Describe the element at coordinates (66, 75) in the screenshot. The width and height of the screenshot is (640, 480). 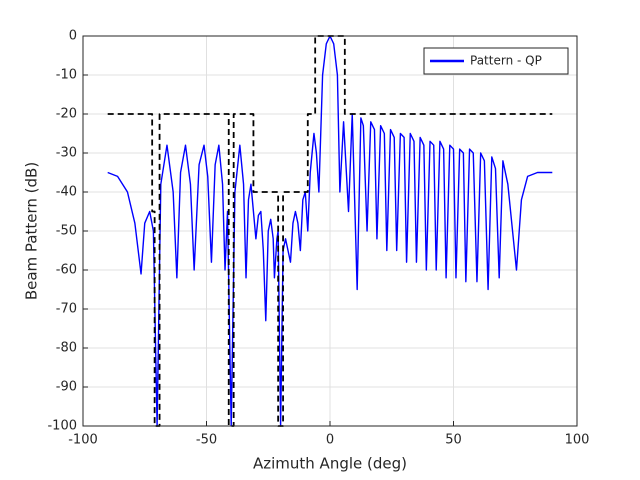
I see `y-tick-label: -10` at that location.